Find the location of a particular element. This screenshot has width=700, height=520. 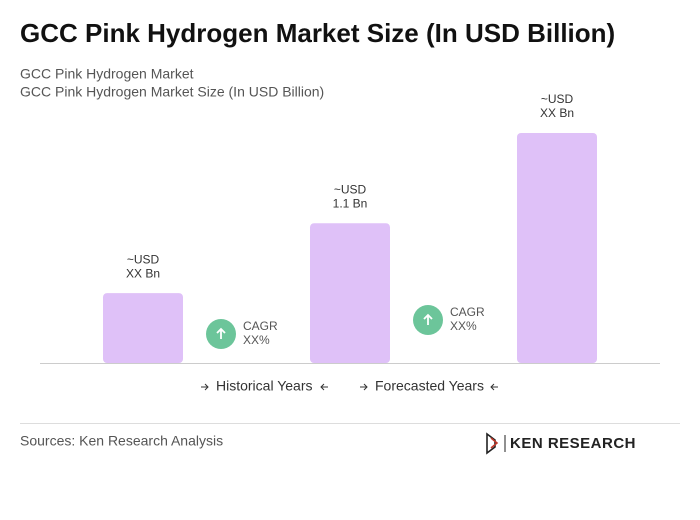

value-label: 1.1 Bn is located at coordinates (350, 203).